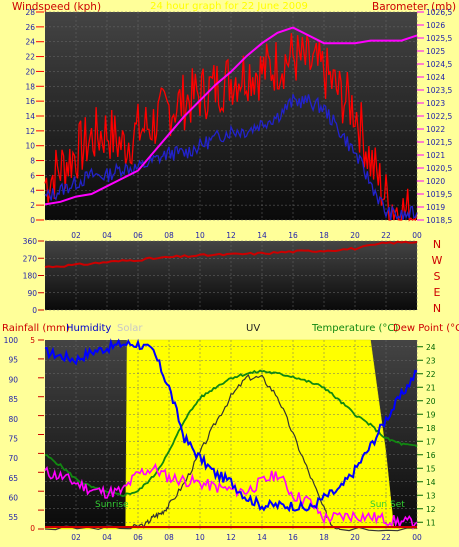 The height and width of the screenshot is (547, 459). Describe the element at coordinates (435, 207) in the screenshot. I see `barometer-tick-label: 1019` at that location.